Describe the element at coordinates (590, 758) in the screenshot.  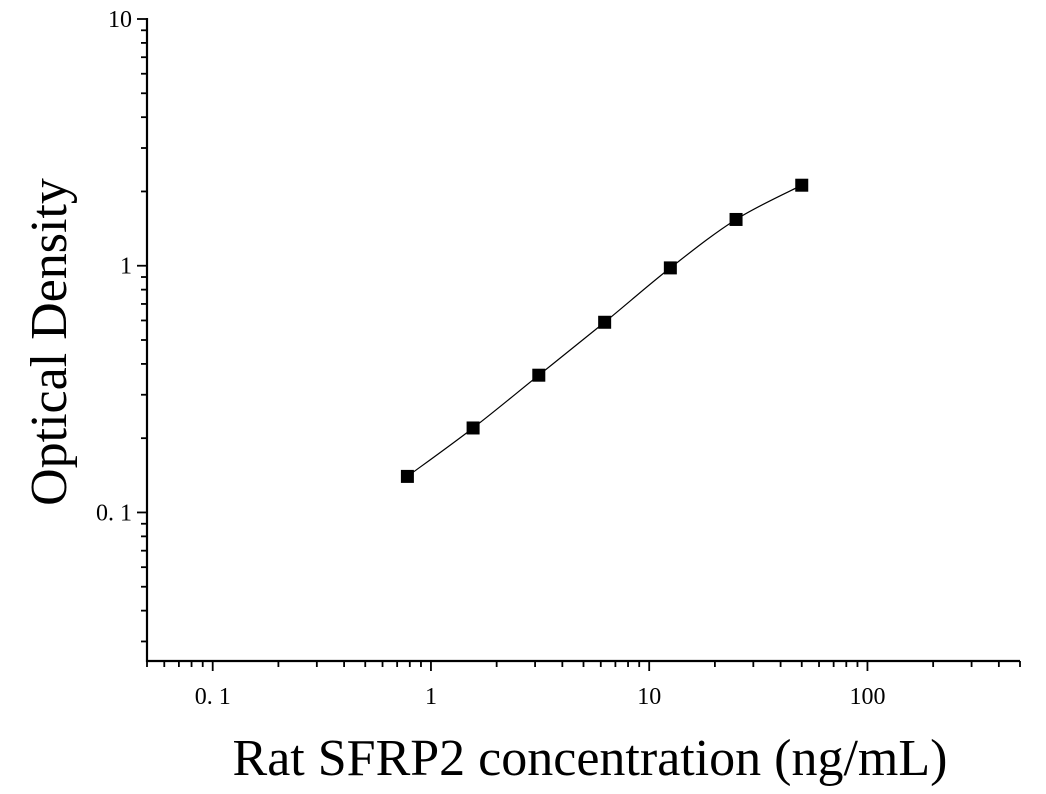
I see `x-axis-title: Rat SFRP2 concentration (ng/mL)` at that location.